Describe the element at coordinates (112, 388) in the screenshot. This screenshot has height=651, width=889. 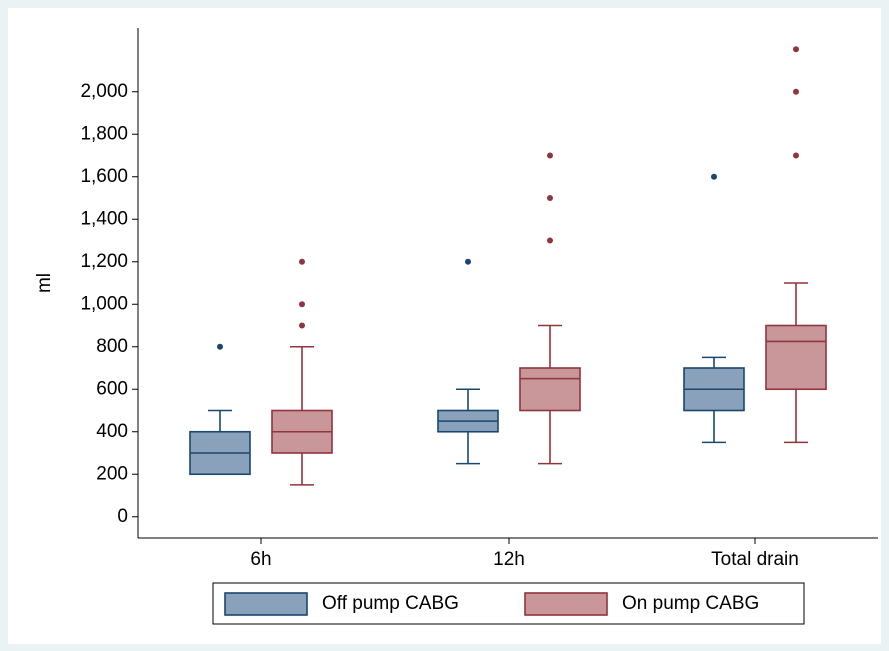
I see `y-tick-label: 600` at that location.